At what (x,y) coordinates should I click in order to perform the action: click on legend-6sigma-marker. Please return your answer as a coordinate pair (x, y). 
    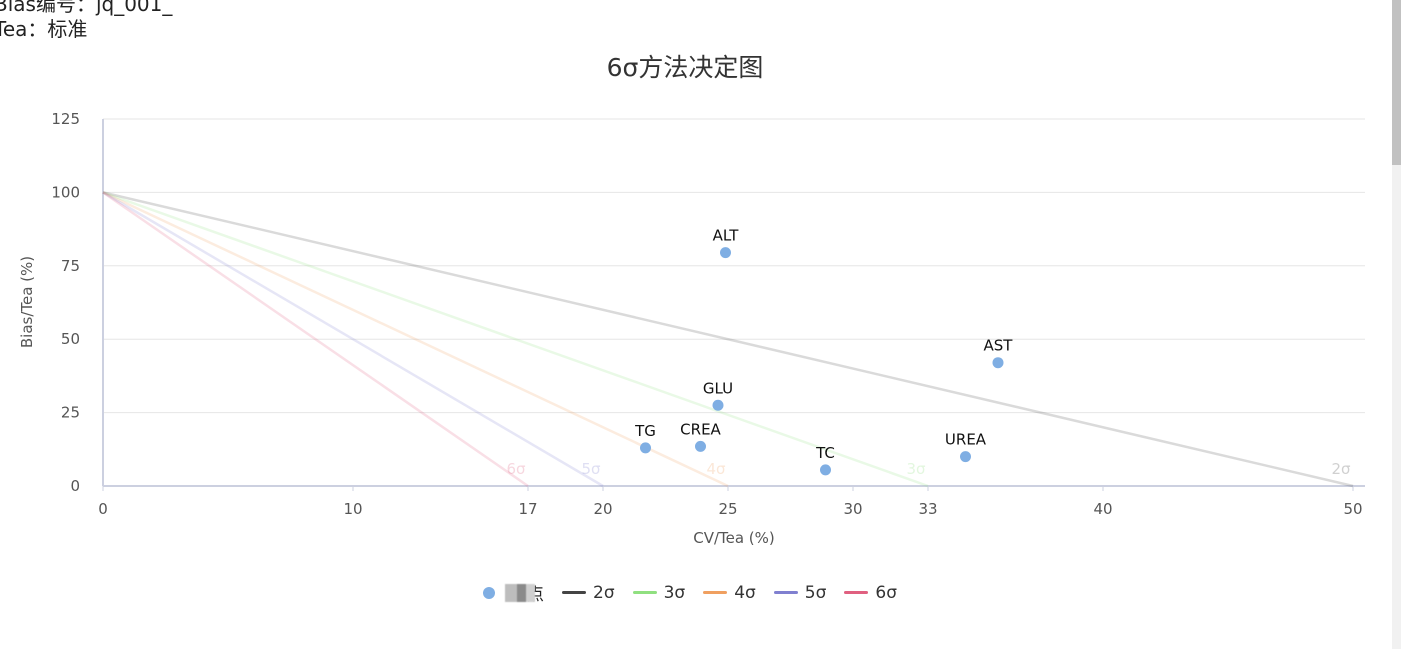
    Looking at the image, I should click on (856, 592).